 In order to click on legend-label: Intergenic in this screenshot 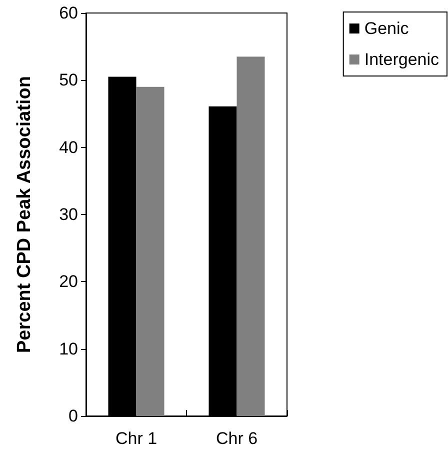, I will do `click(402, 59)`.